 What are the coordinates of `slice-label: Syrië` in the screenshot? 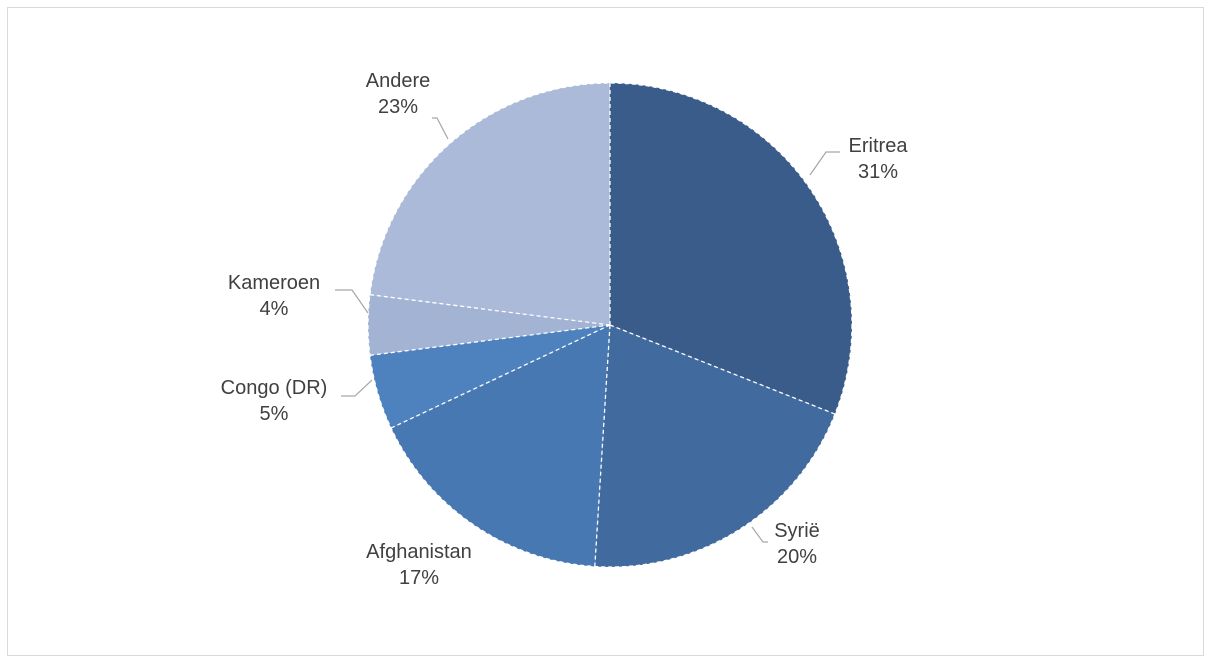 It's located at (797, 531).